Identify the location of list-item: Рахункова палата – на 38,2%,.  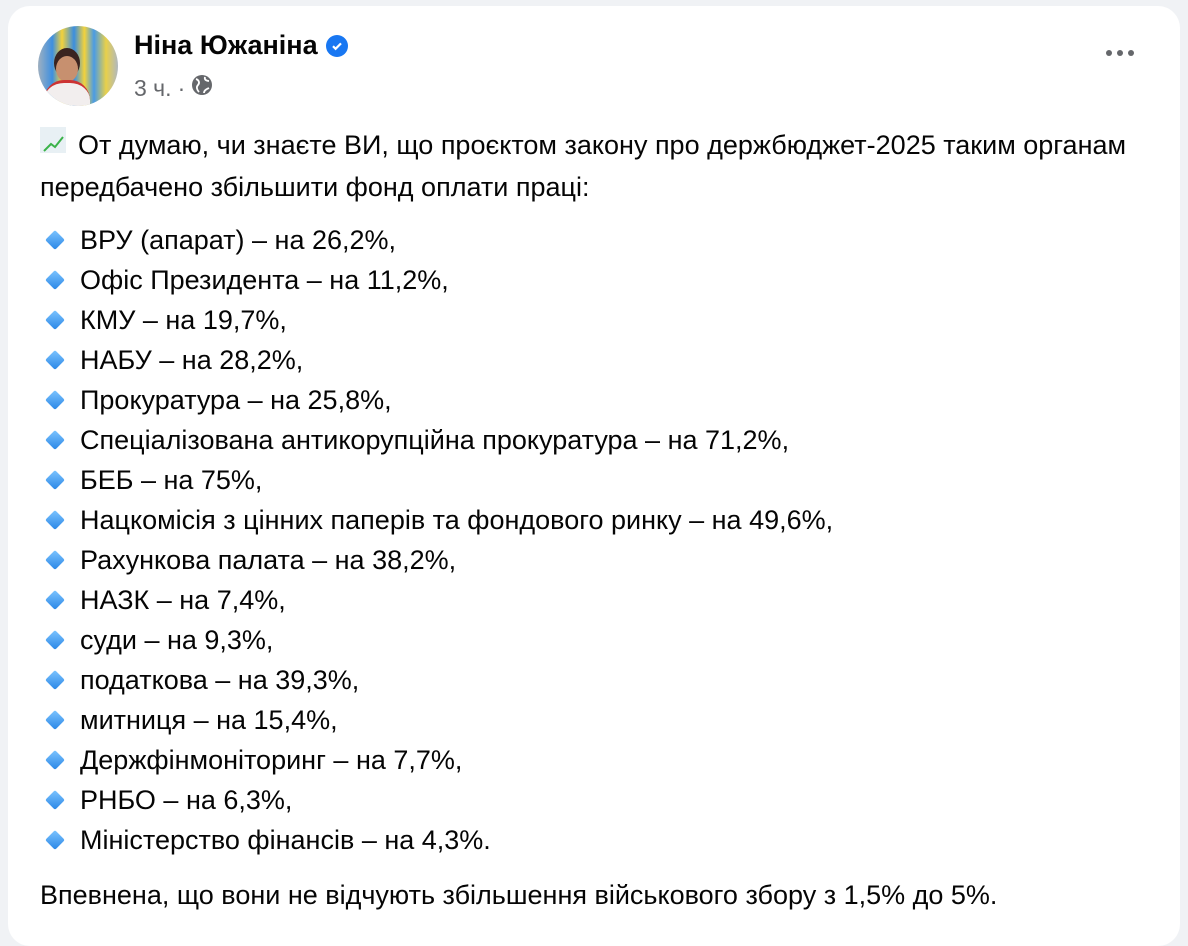
(595, 560).